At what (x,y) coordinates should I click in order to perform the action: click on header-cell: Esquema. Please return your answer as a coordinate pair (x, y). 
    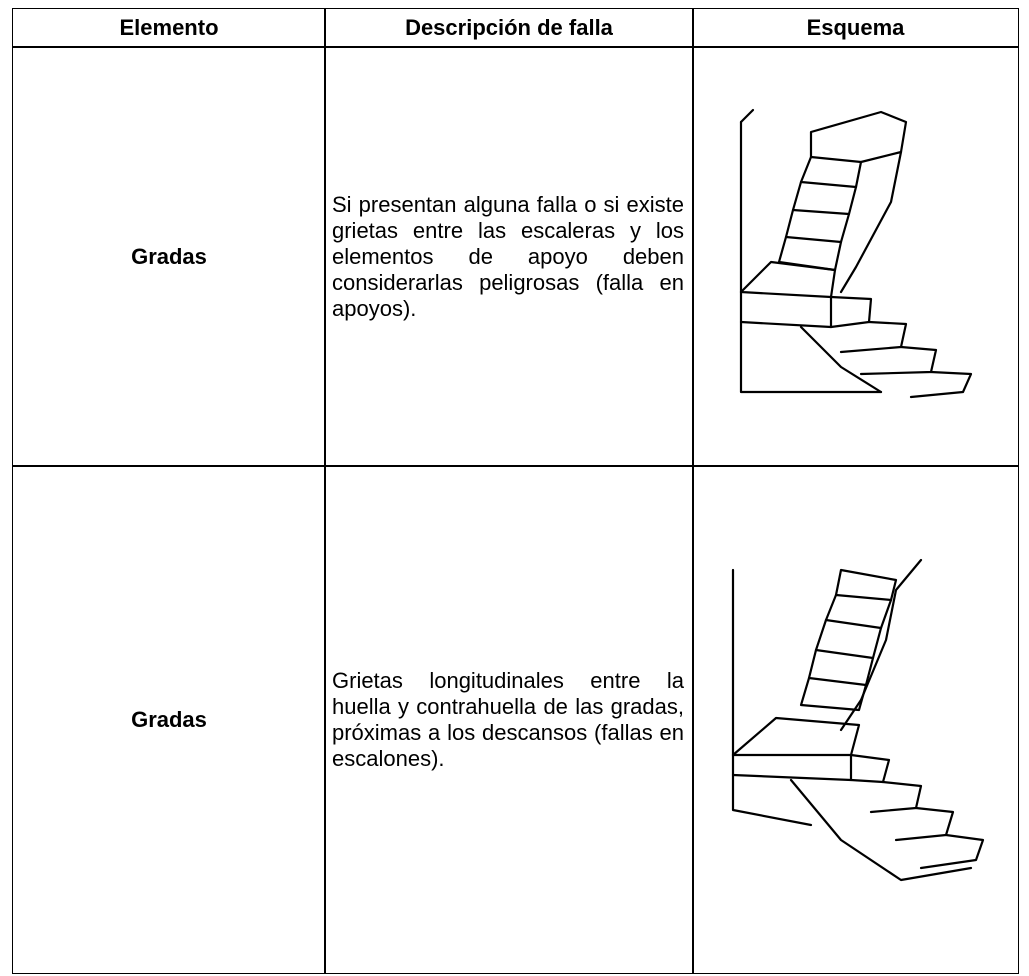
    Looking at the image, I should click on (855, 28).